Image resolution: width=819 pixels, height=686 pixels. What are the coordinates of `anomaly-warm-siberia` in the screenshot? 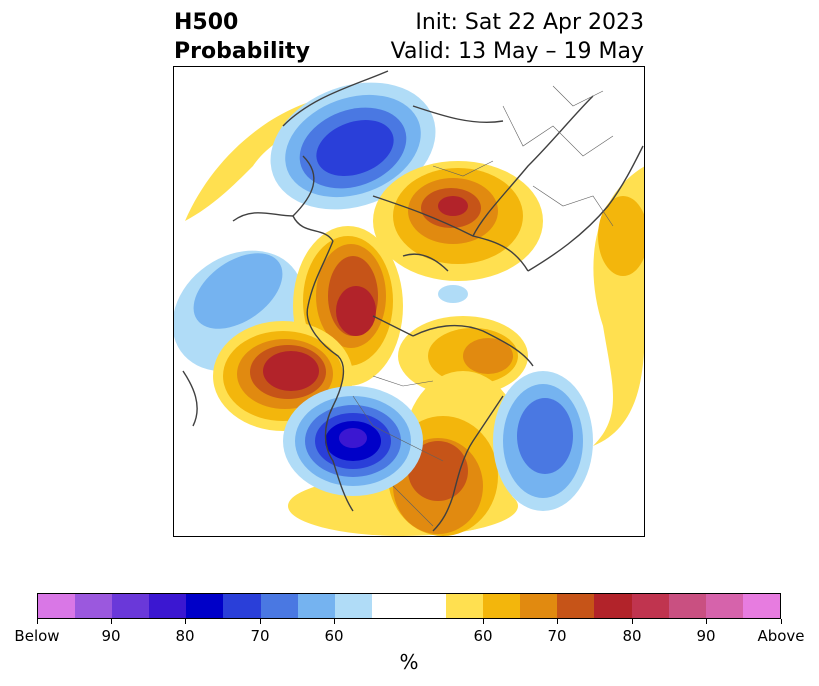 It's located at (458, 221).